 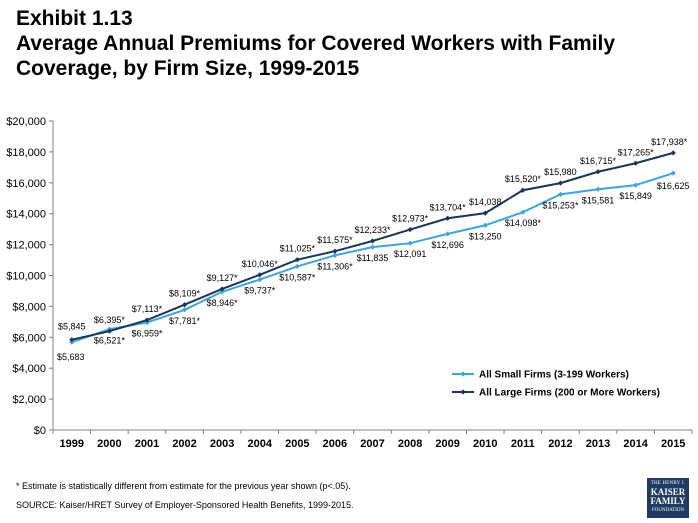 What do you see at coordinates (147, 444) in the screenshot?
I see `x-tick-label: 2001` at bounding box center [147, 444].